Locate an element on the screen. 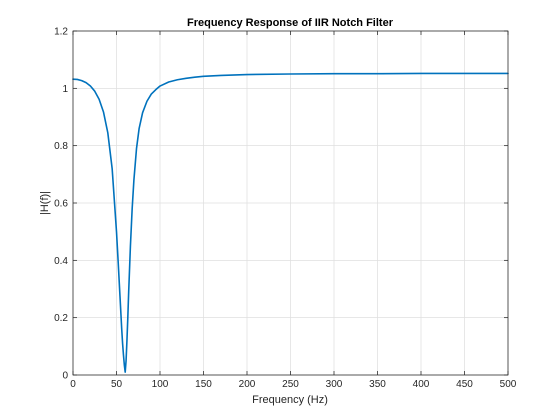 The height and width of the screenshot is (420, 560). y-tick-label: 0 is located at coordinates (65, 376).